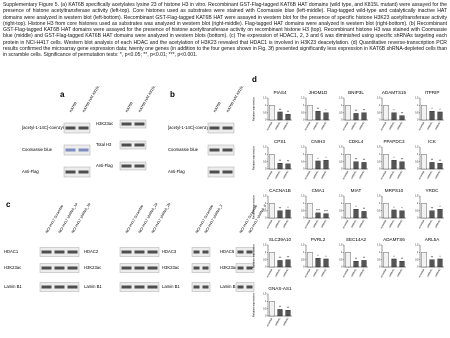  I want to click on chart-title: ADAMTS15, so click(394, 92).